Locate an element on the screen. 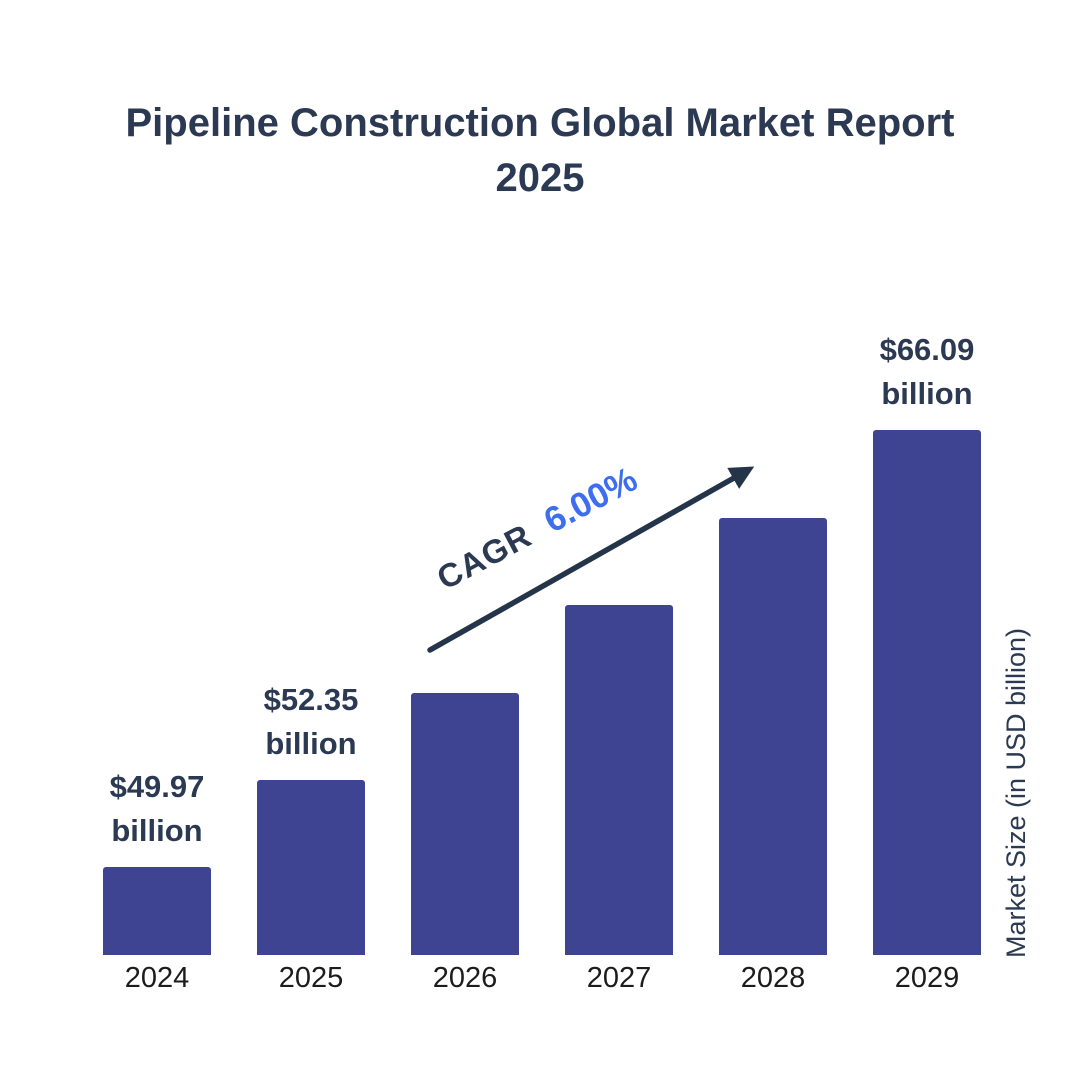  bar-2029 is located at coordinates (927, 692).